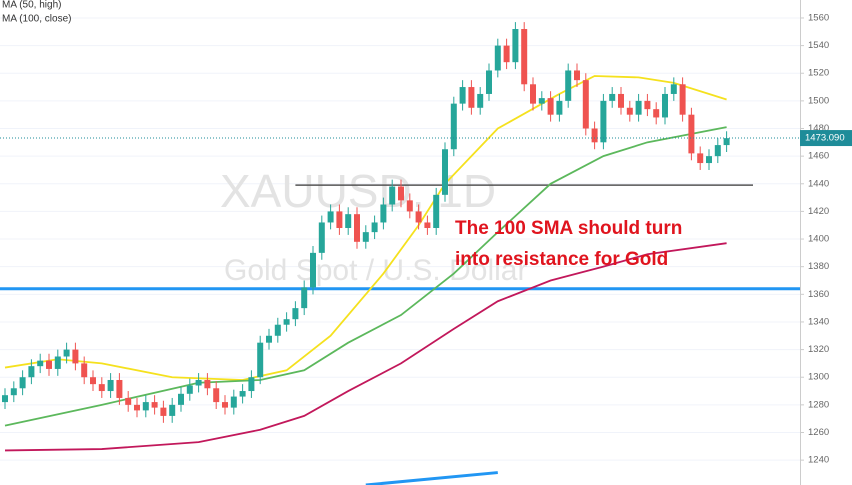 The height and width of the screenshot is (485, 852). What do you see at coordinates (818, 321) in the screenshot?
I see `y-tick-label: 1340` at bounding box center [818, 321].